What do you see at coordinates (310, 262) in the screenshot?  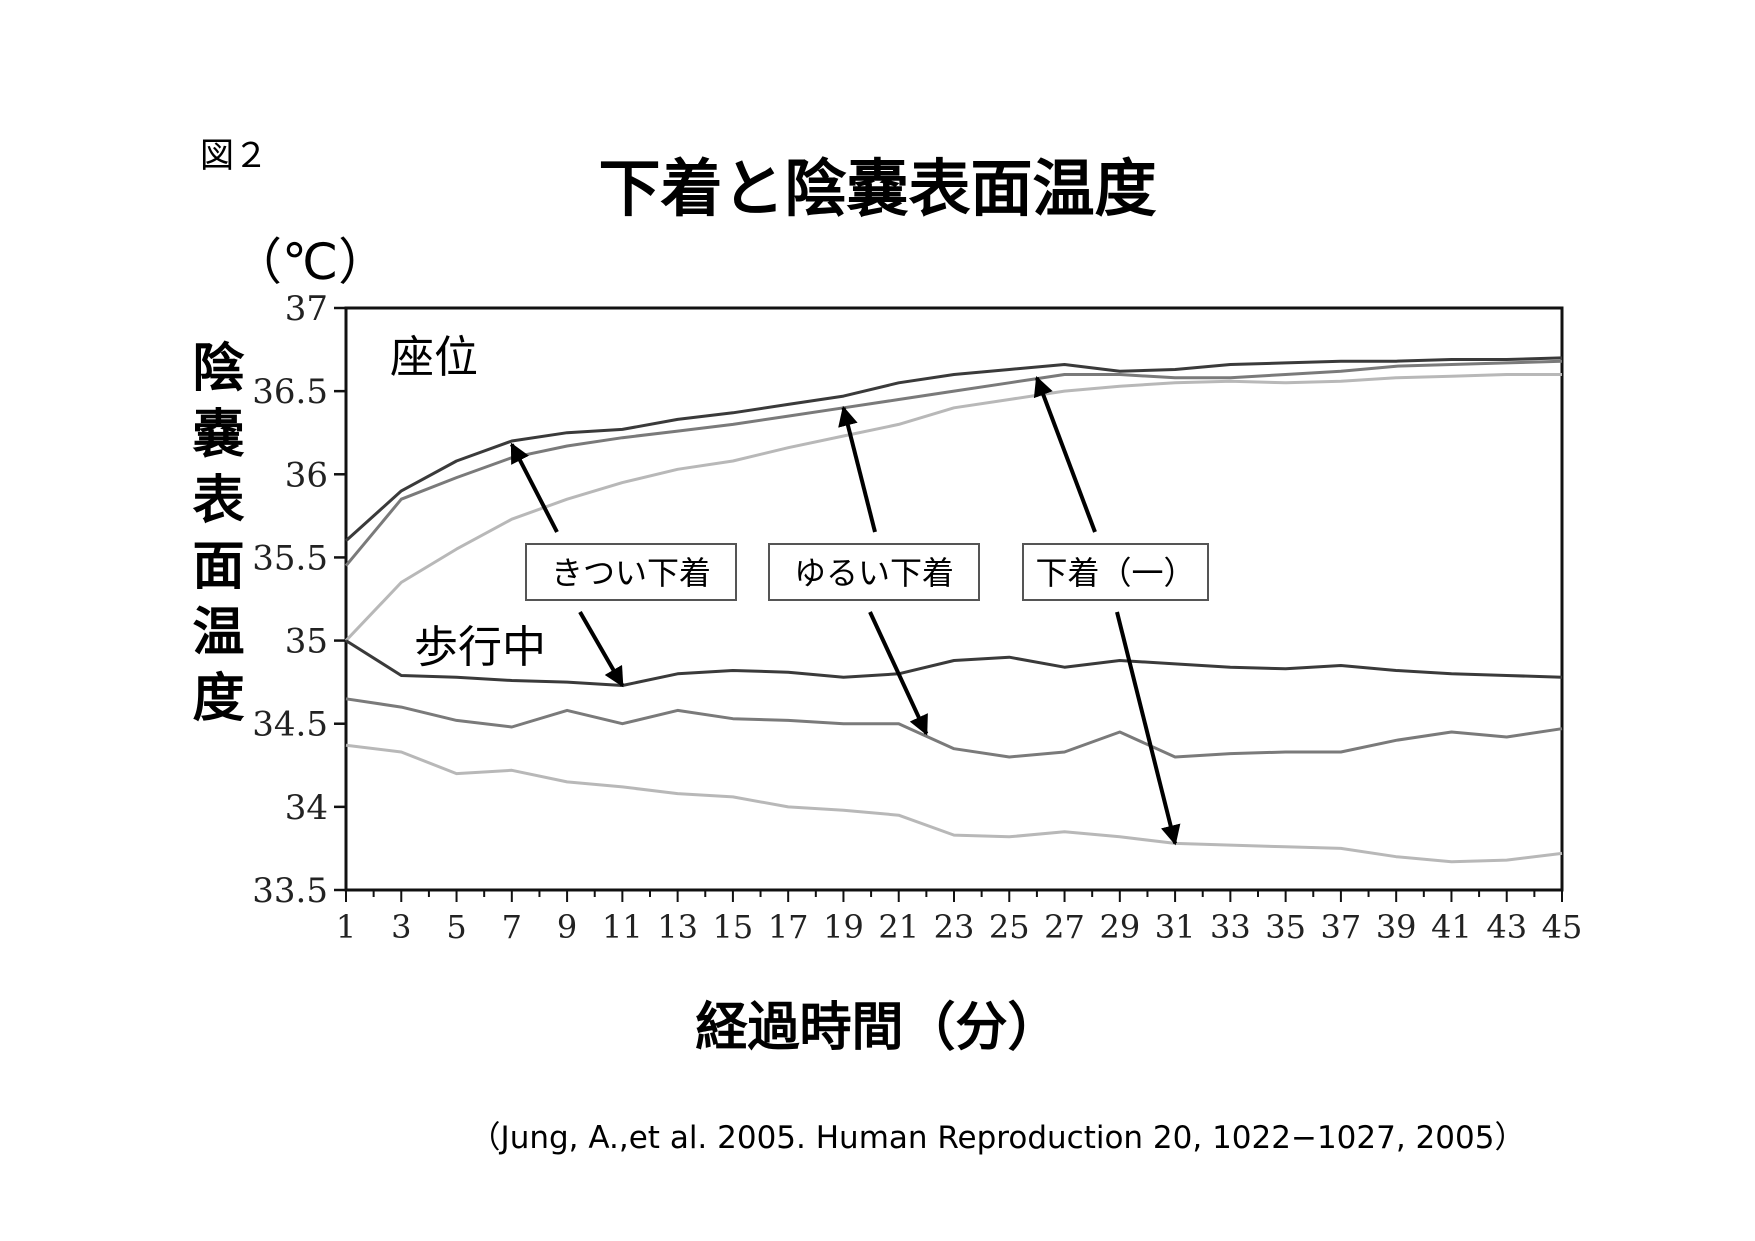 I see `y-unit-label: （℃）` at bounding box center [310, 262].